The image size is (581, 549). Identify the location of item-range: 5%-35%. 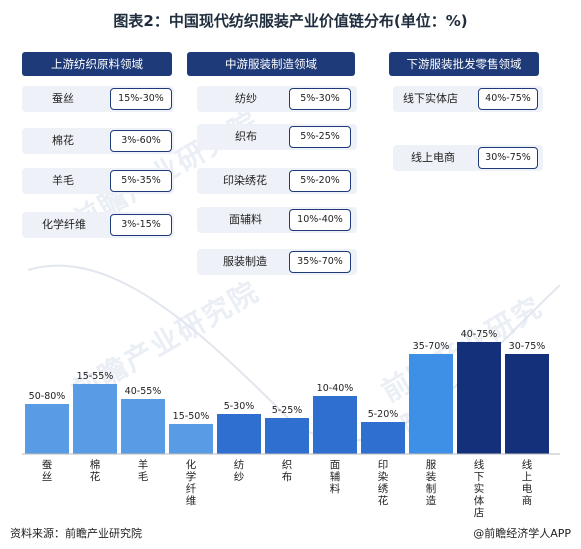
(141, 181).